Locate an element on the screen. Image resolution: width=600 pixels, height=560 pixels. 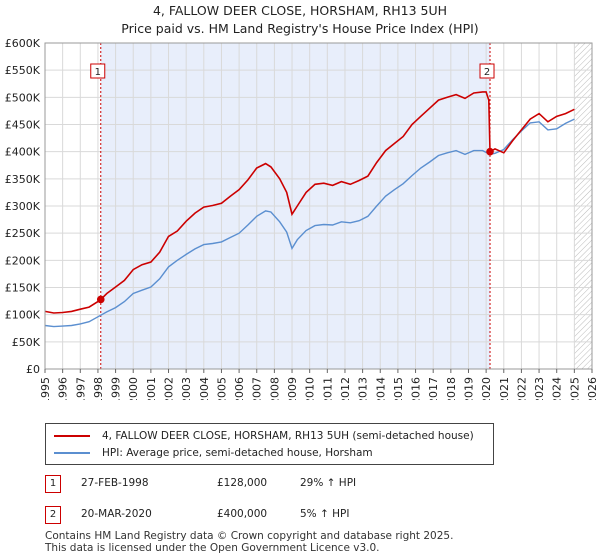
sale-hpi-change: 29% ↑ HPI is located at coordinates (328, 483).